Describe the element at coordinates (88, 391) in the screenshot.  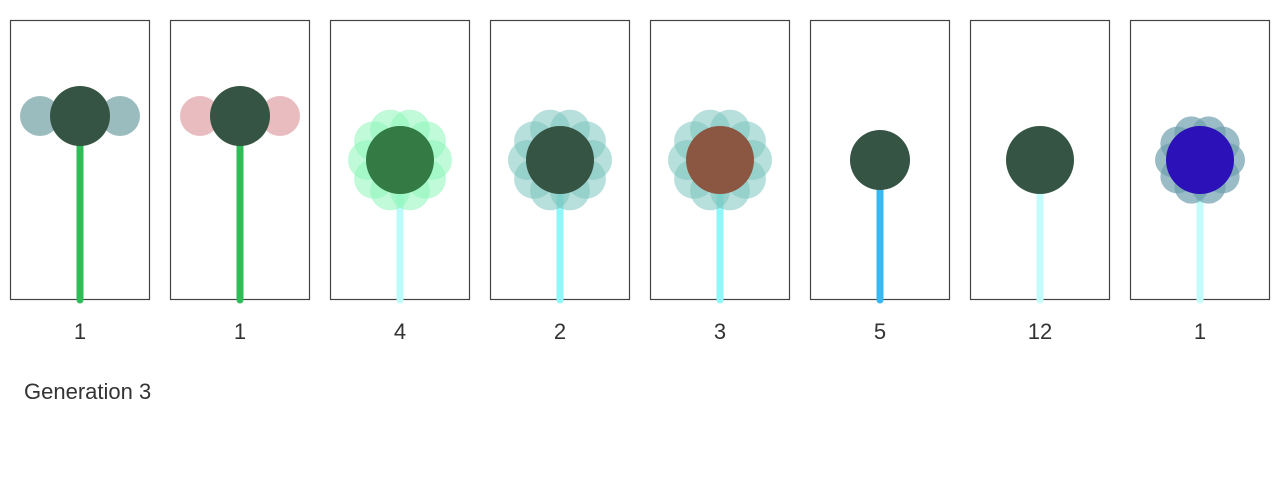
I see `generation-label: Generation 3` at that location.